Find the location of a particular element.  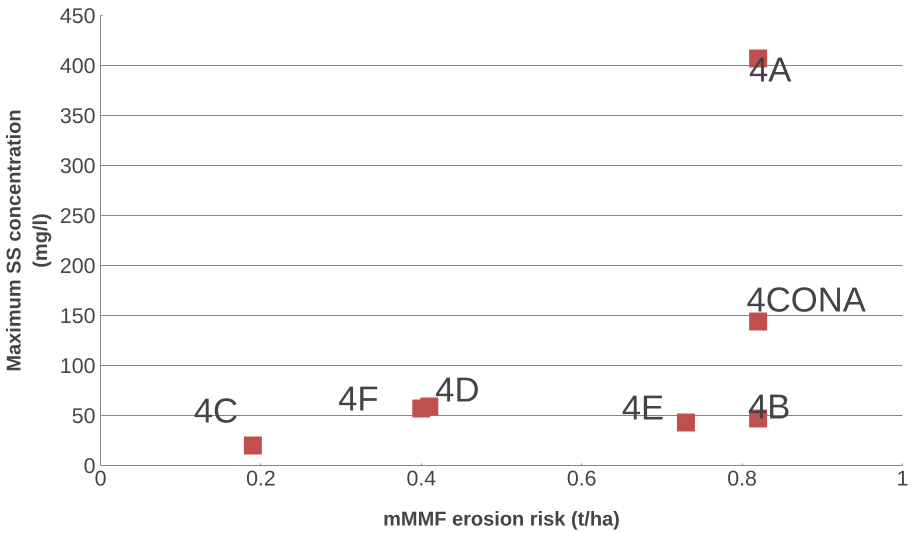

y-axis-title: Maximum SS concentration (mg/l) is located at coordinates (28, 240).